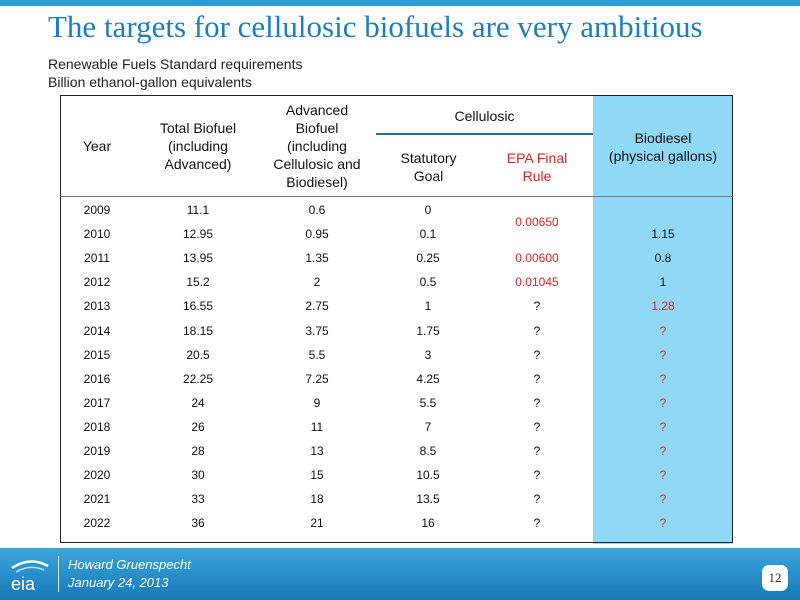 The width and height of the screenshot is (800, 600). Describe the element at coordinates (317, 282) in the screenshot. I see `cell-advanced: 2` at that location.